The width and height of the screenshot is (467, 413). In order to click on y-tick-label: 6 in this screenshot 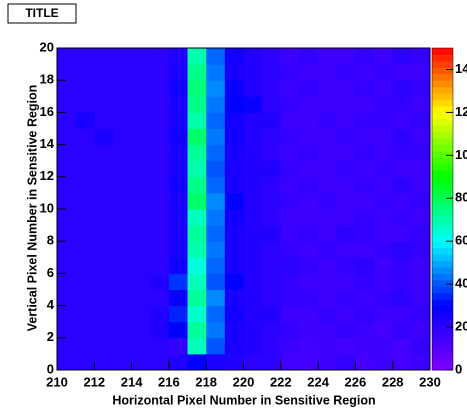, I will do `click(50, 272)`.